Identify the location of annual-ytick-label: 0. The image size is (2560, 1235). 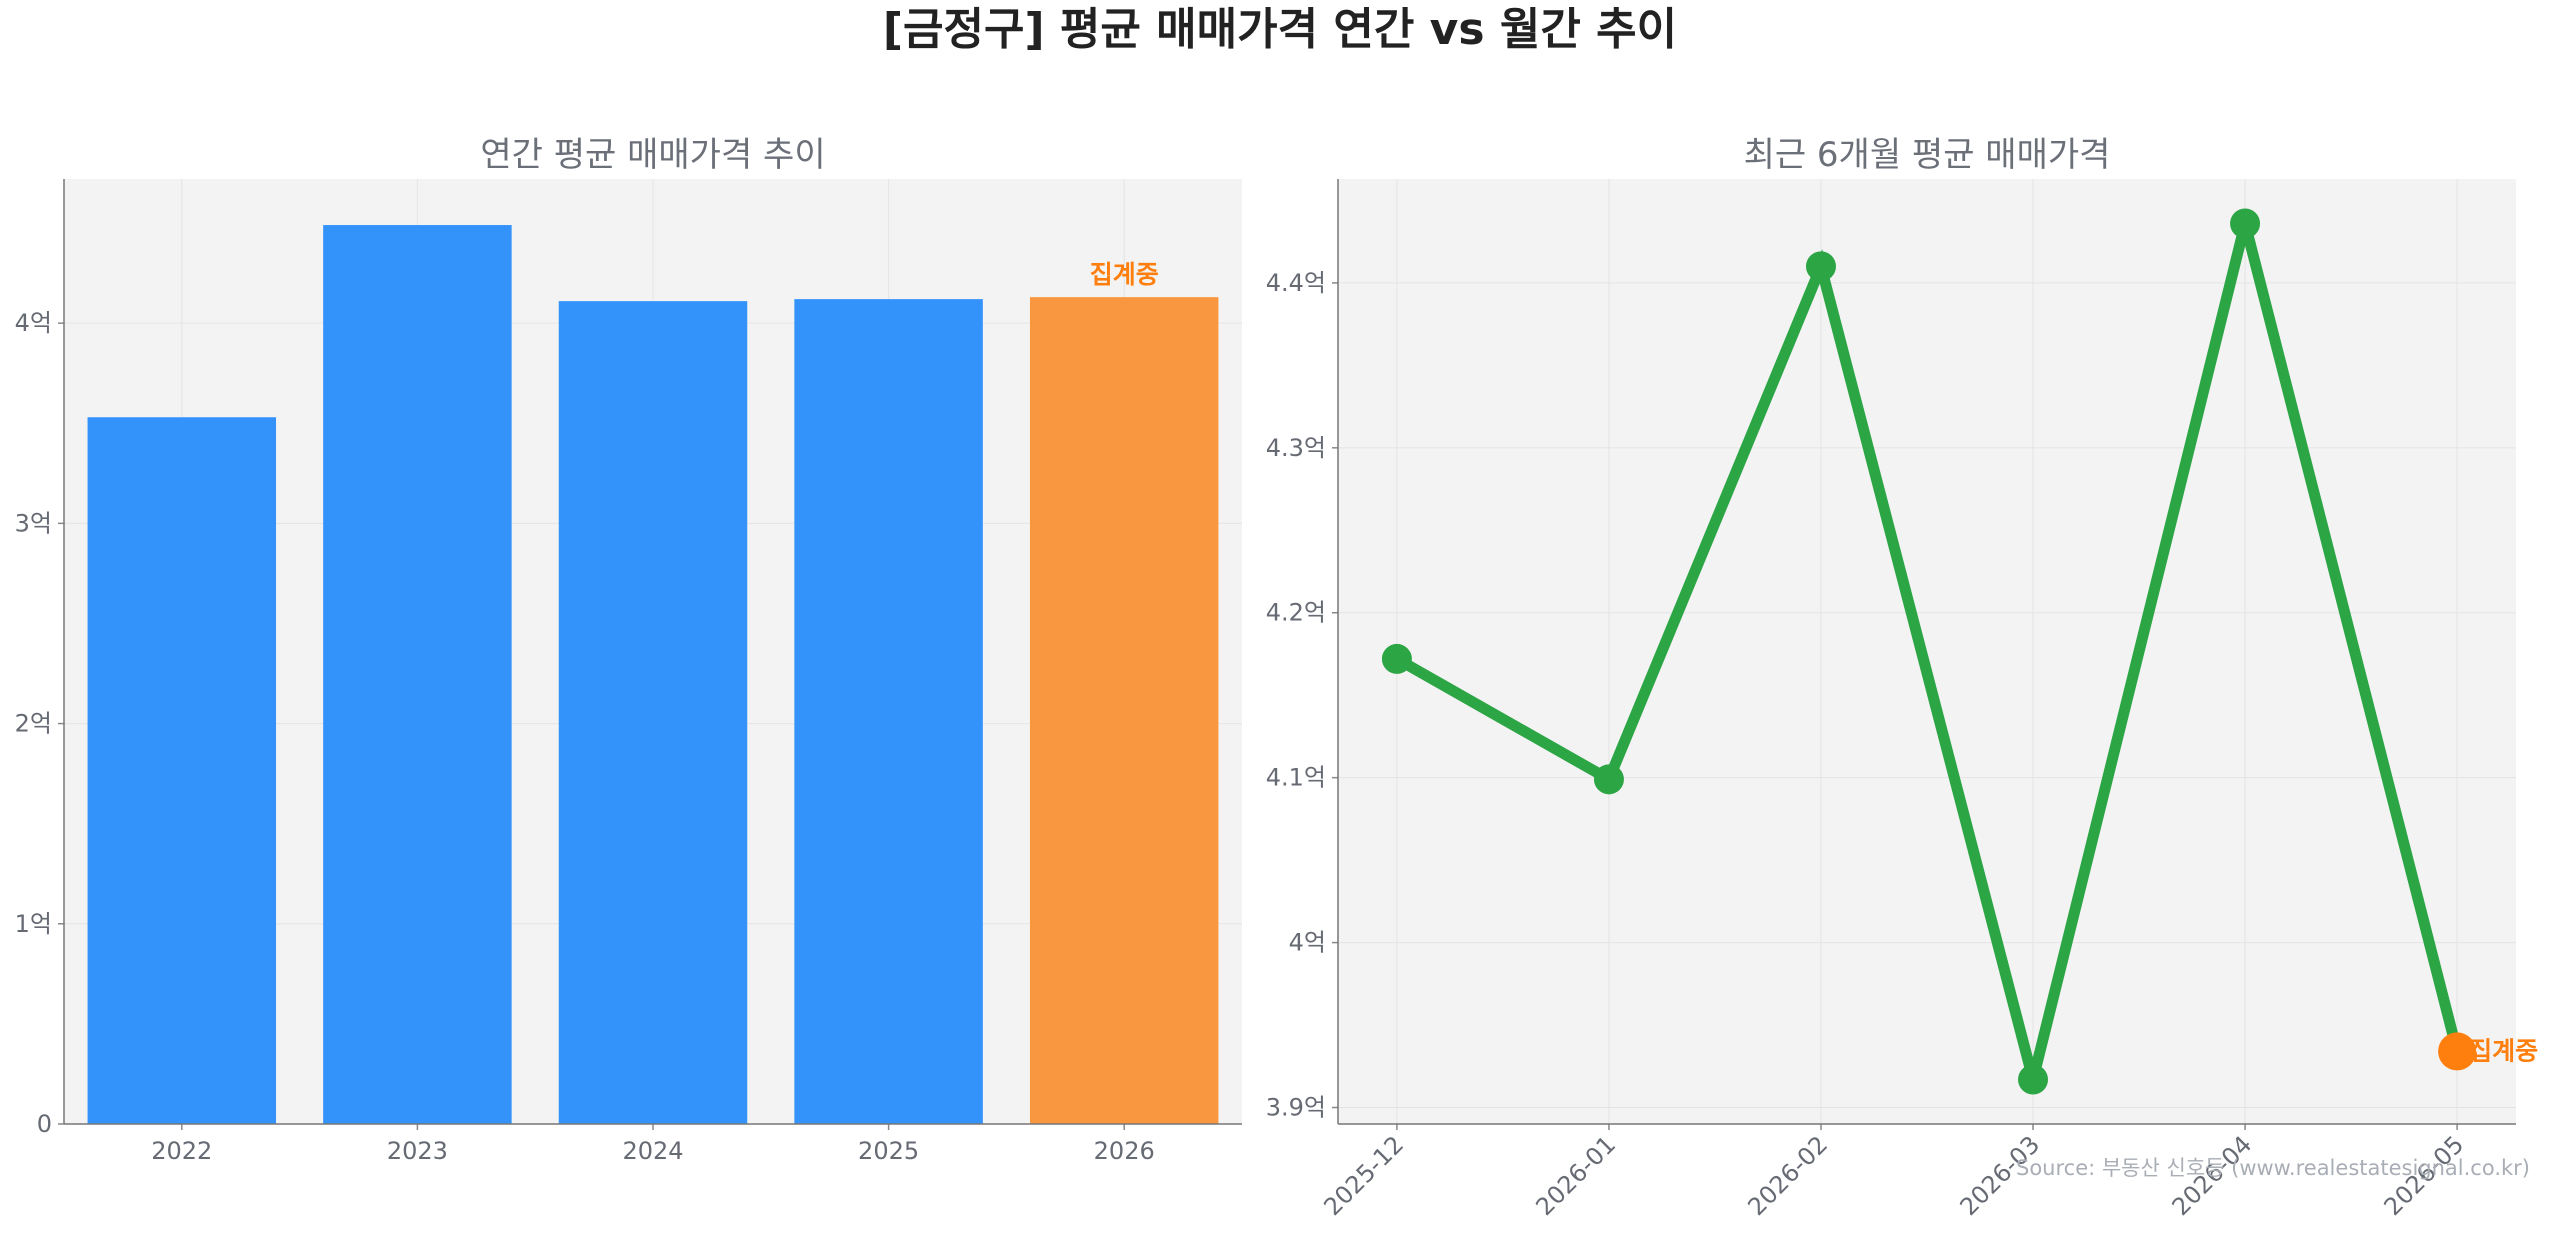
(44, 1124).